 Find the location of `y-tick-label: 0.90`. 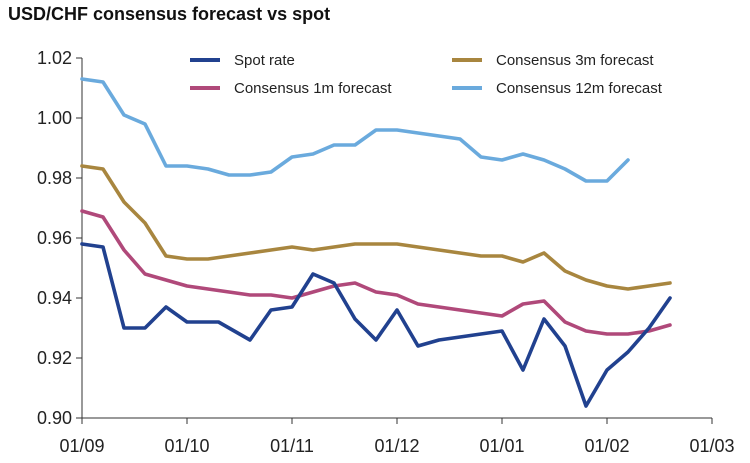

y-tick-label: 0.90 is located at coordinates (54, 418).